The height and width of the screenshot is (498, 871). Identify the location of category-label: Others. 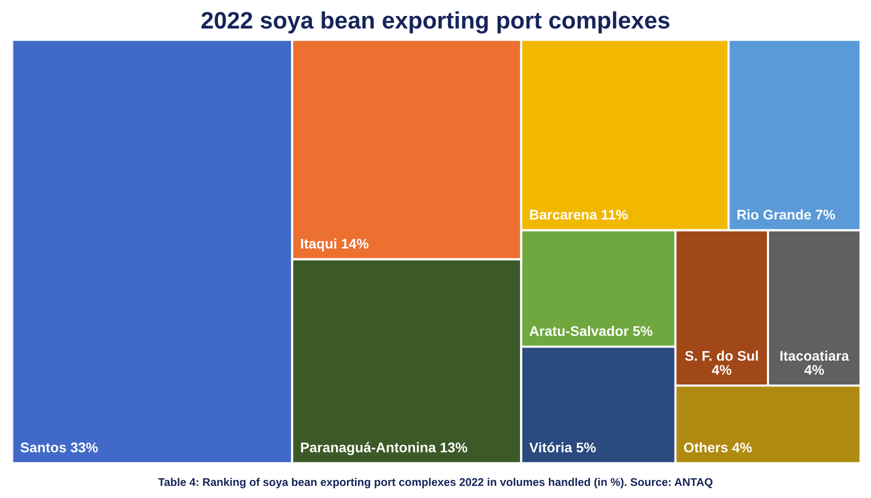
(706, 447).